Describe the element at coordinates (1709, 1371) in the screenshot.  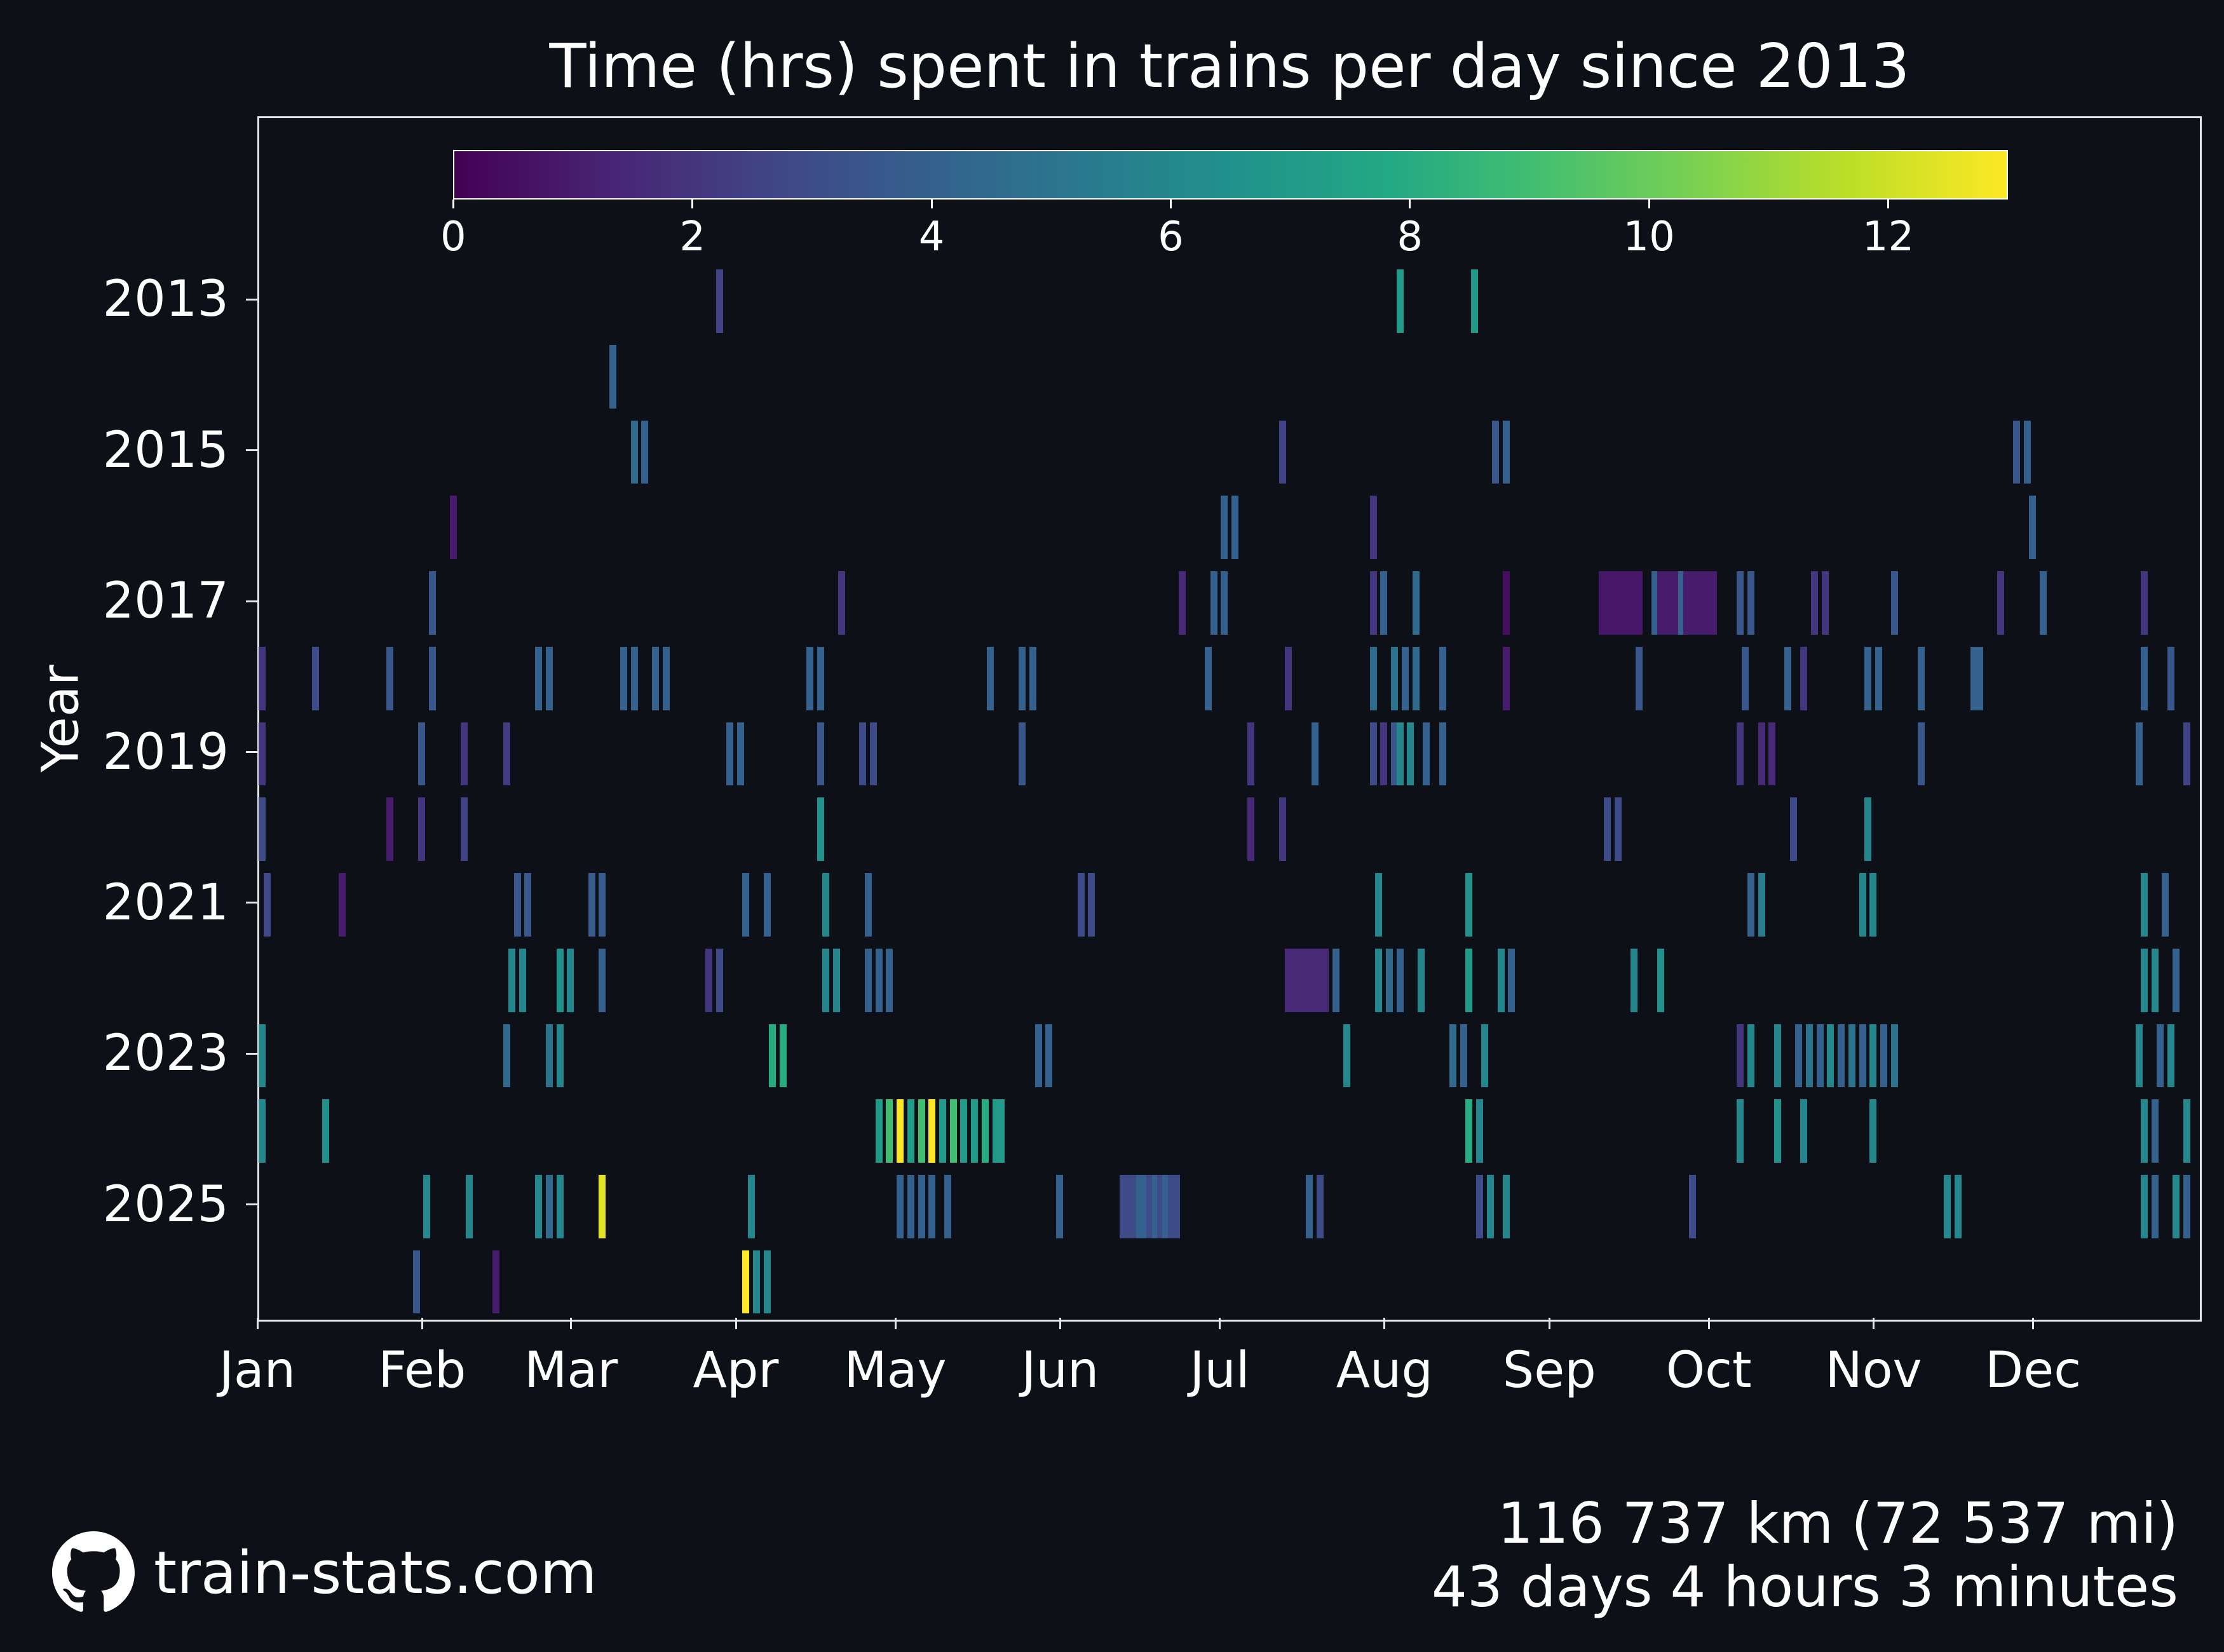
I see `x-tick-label: Oct` at that location.